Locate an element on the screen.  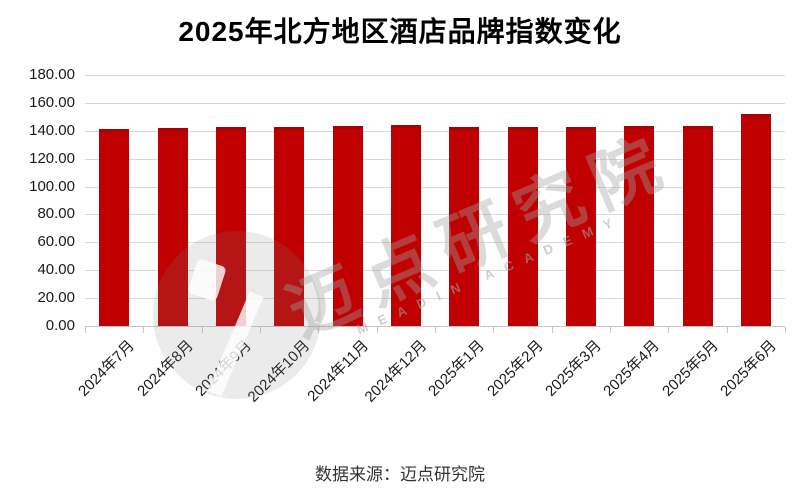
watermark-logo-circle is located at coordinates (237, 315).